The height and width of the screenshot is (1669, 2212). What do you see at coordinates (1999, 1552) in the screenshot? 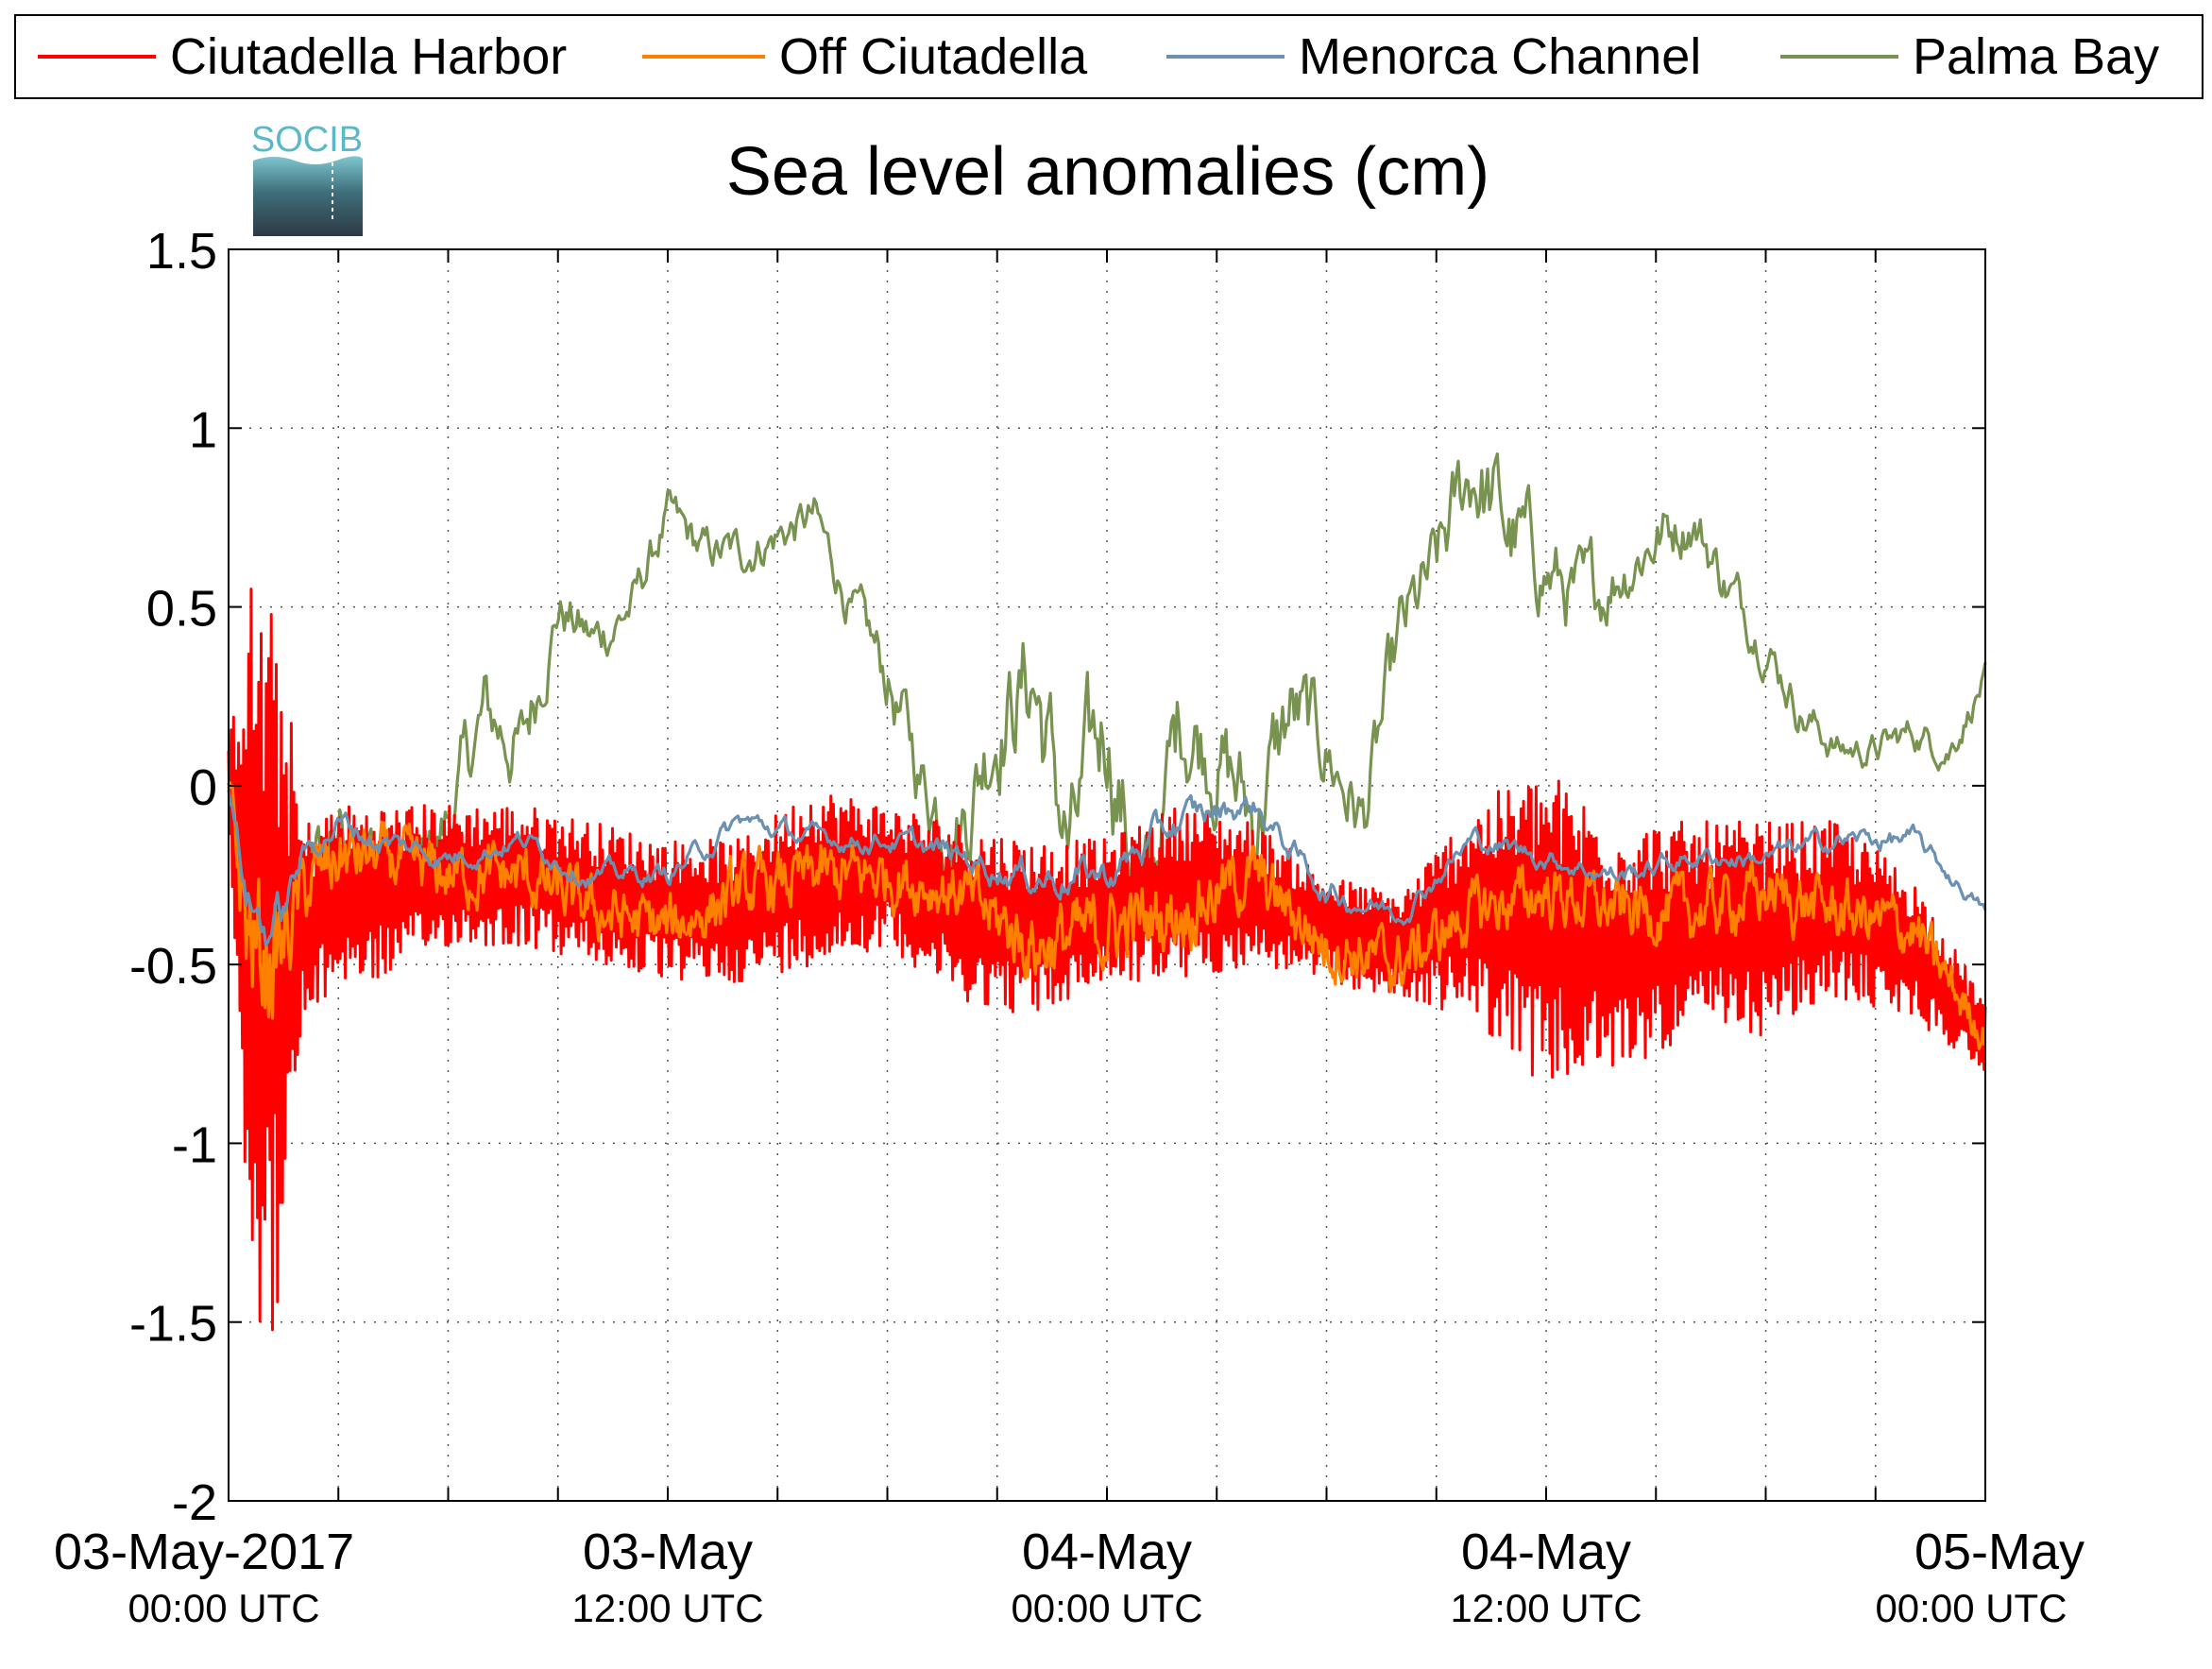
I see `x-tick-label-date: 05-May` at bounding box center [1999, 1552].